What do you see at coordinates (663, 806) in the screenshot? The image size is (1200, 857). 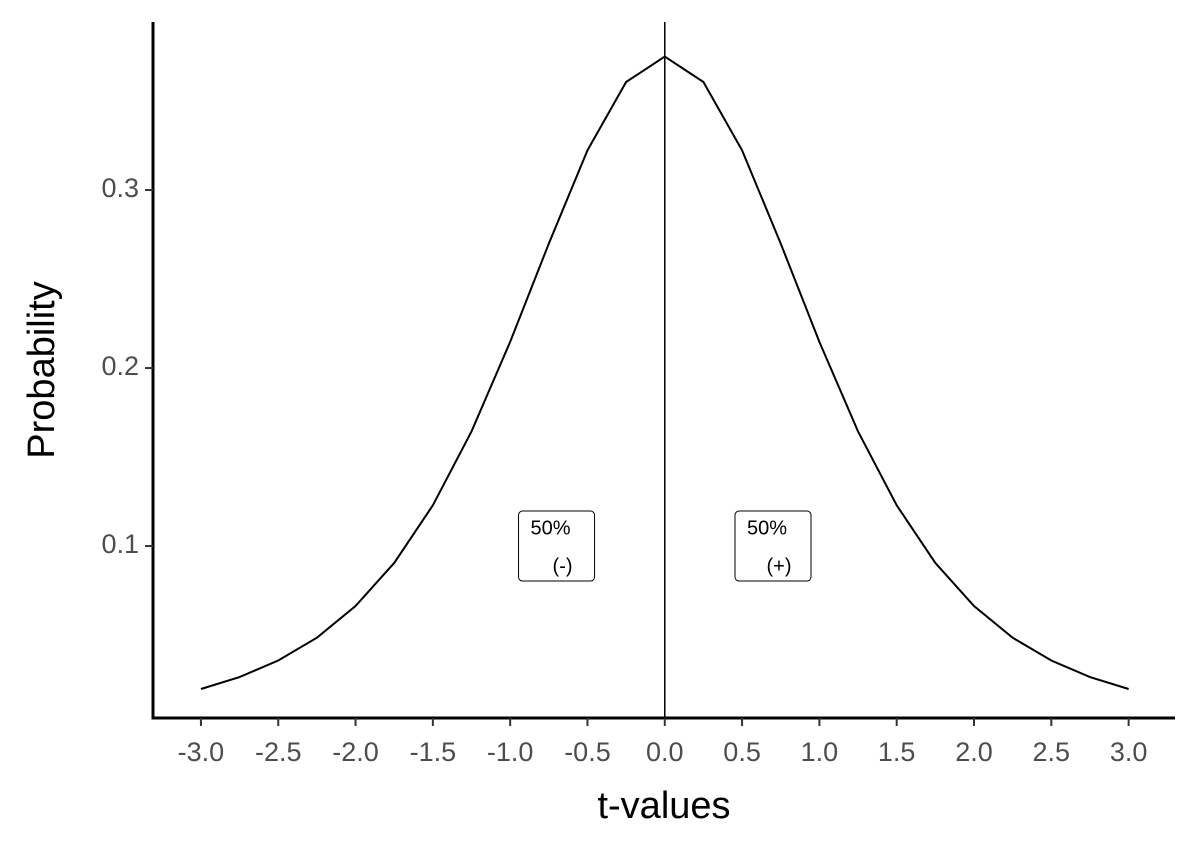 I see `x-axis-title: t-values` at bounding box center [663, 806].